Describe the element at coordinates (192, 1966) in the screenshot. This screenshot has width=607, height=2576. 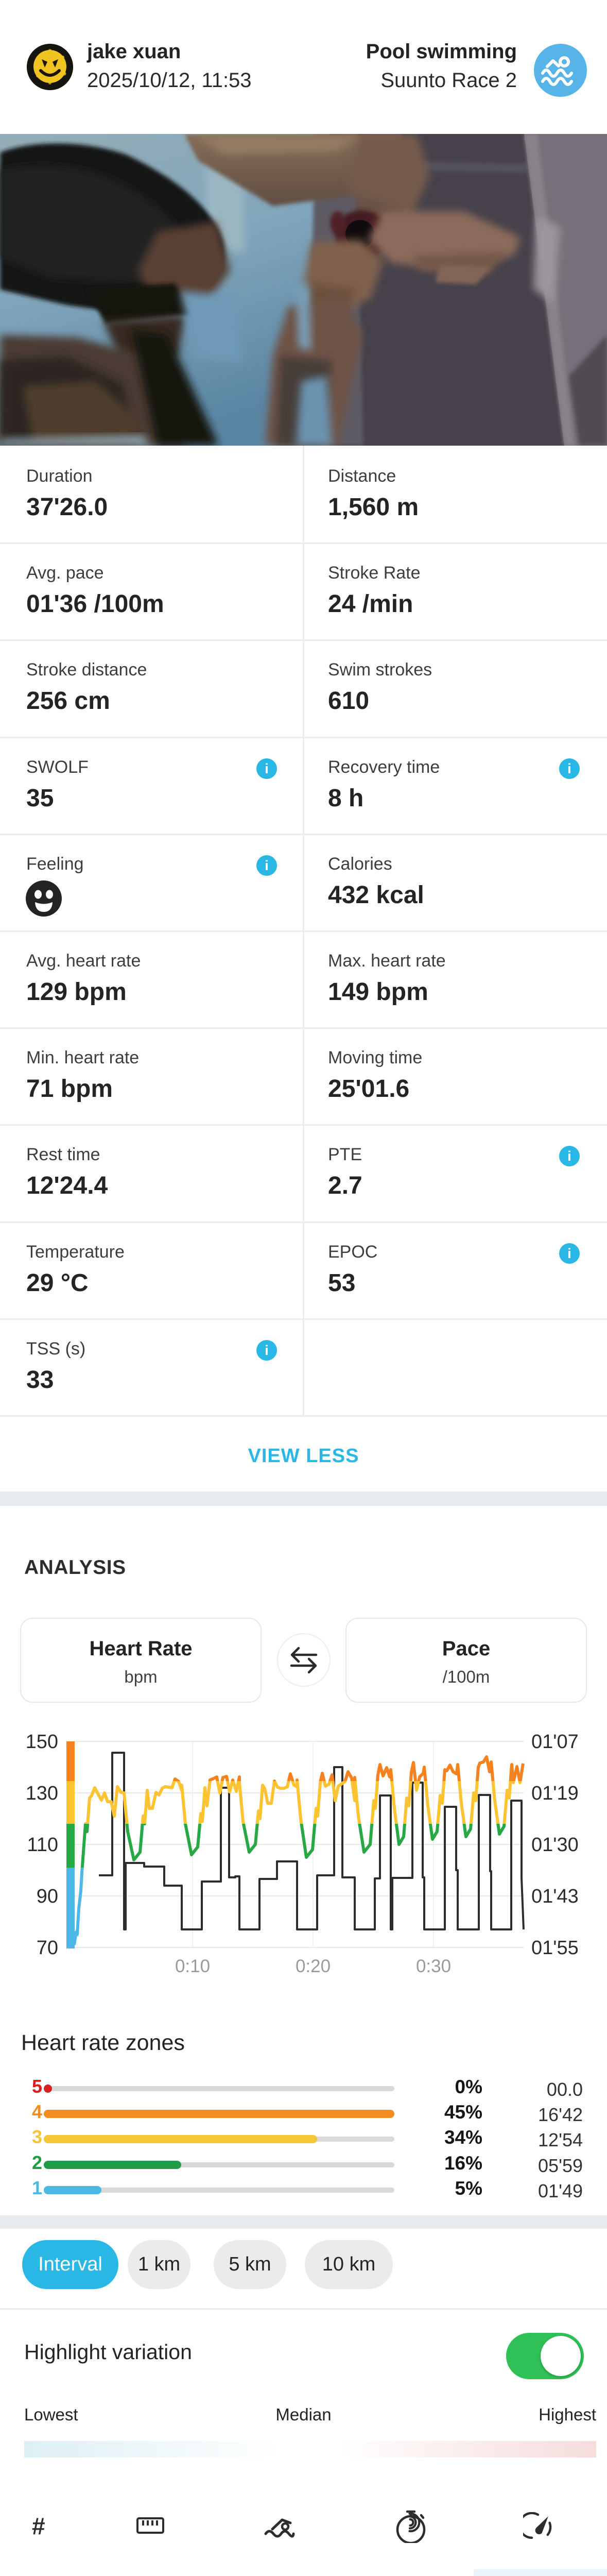
I see `svg-text: 0:10` at that location.